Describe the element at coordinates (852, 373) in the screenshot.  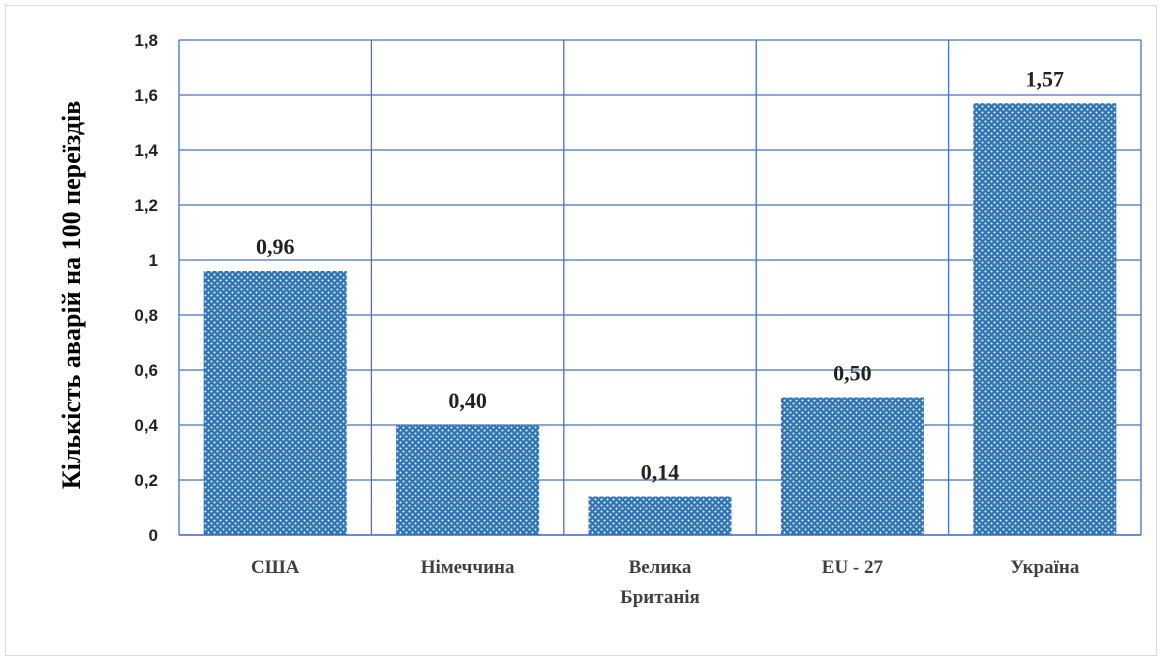
I see `data-label: 0,50` at that location.